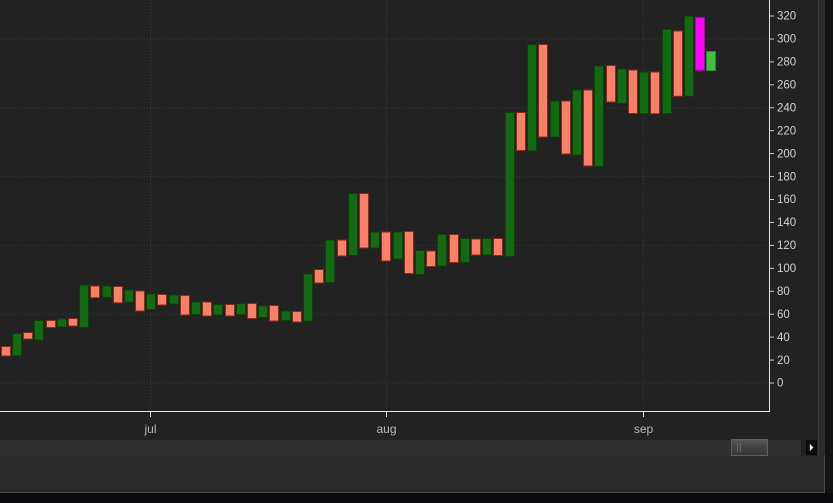 The image size is (833, 503). Describe the element at coordinates (786, 40) in the screenshot. I see `svg-text: 300` at that location.